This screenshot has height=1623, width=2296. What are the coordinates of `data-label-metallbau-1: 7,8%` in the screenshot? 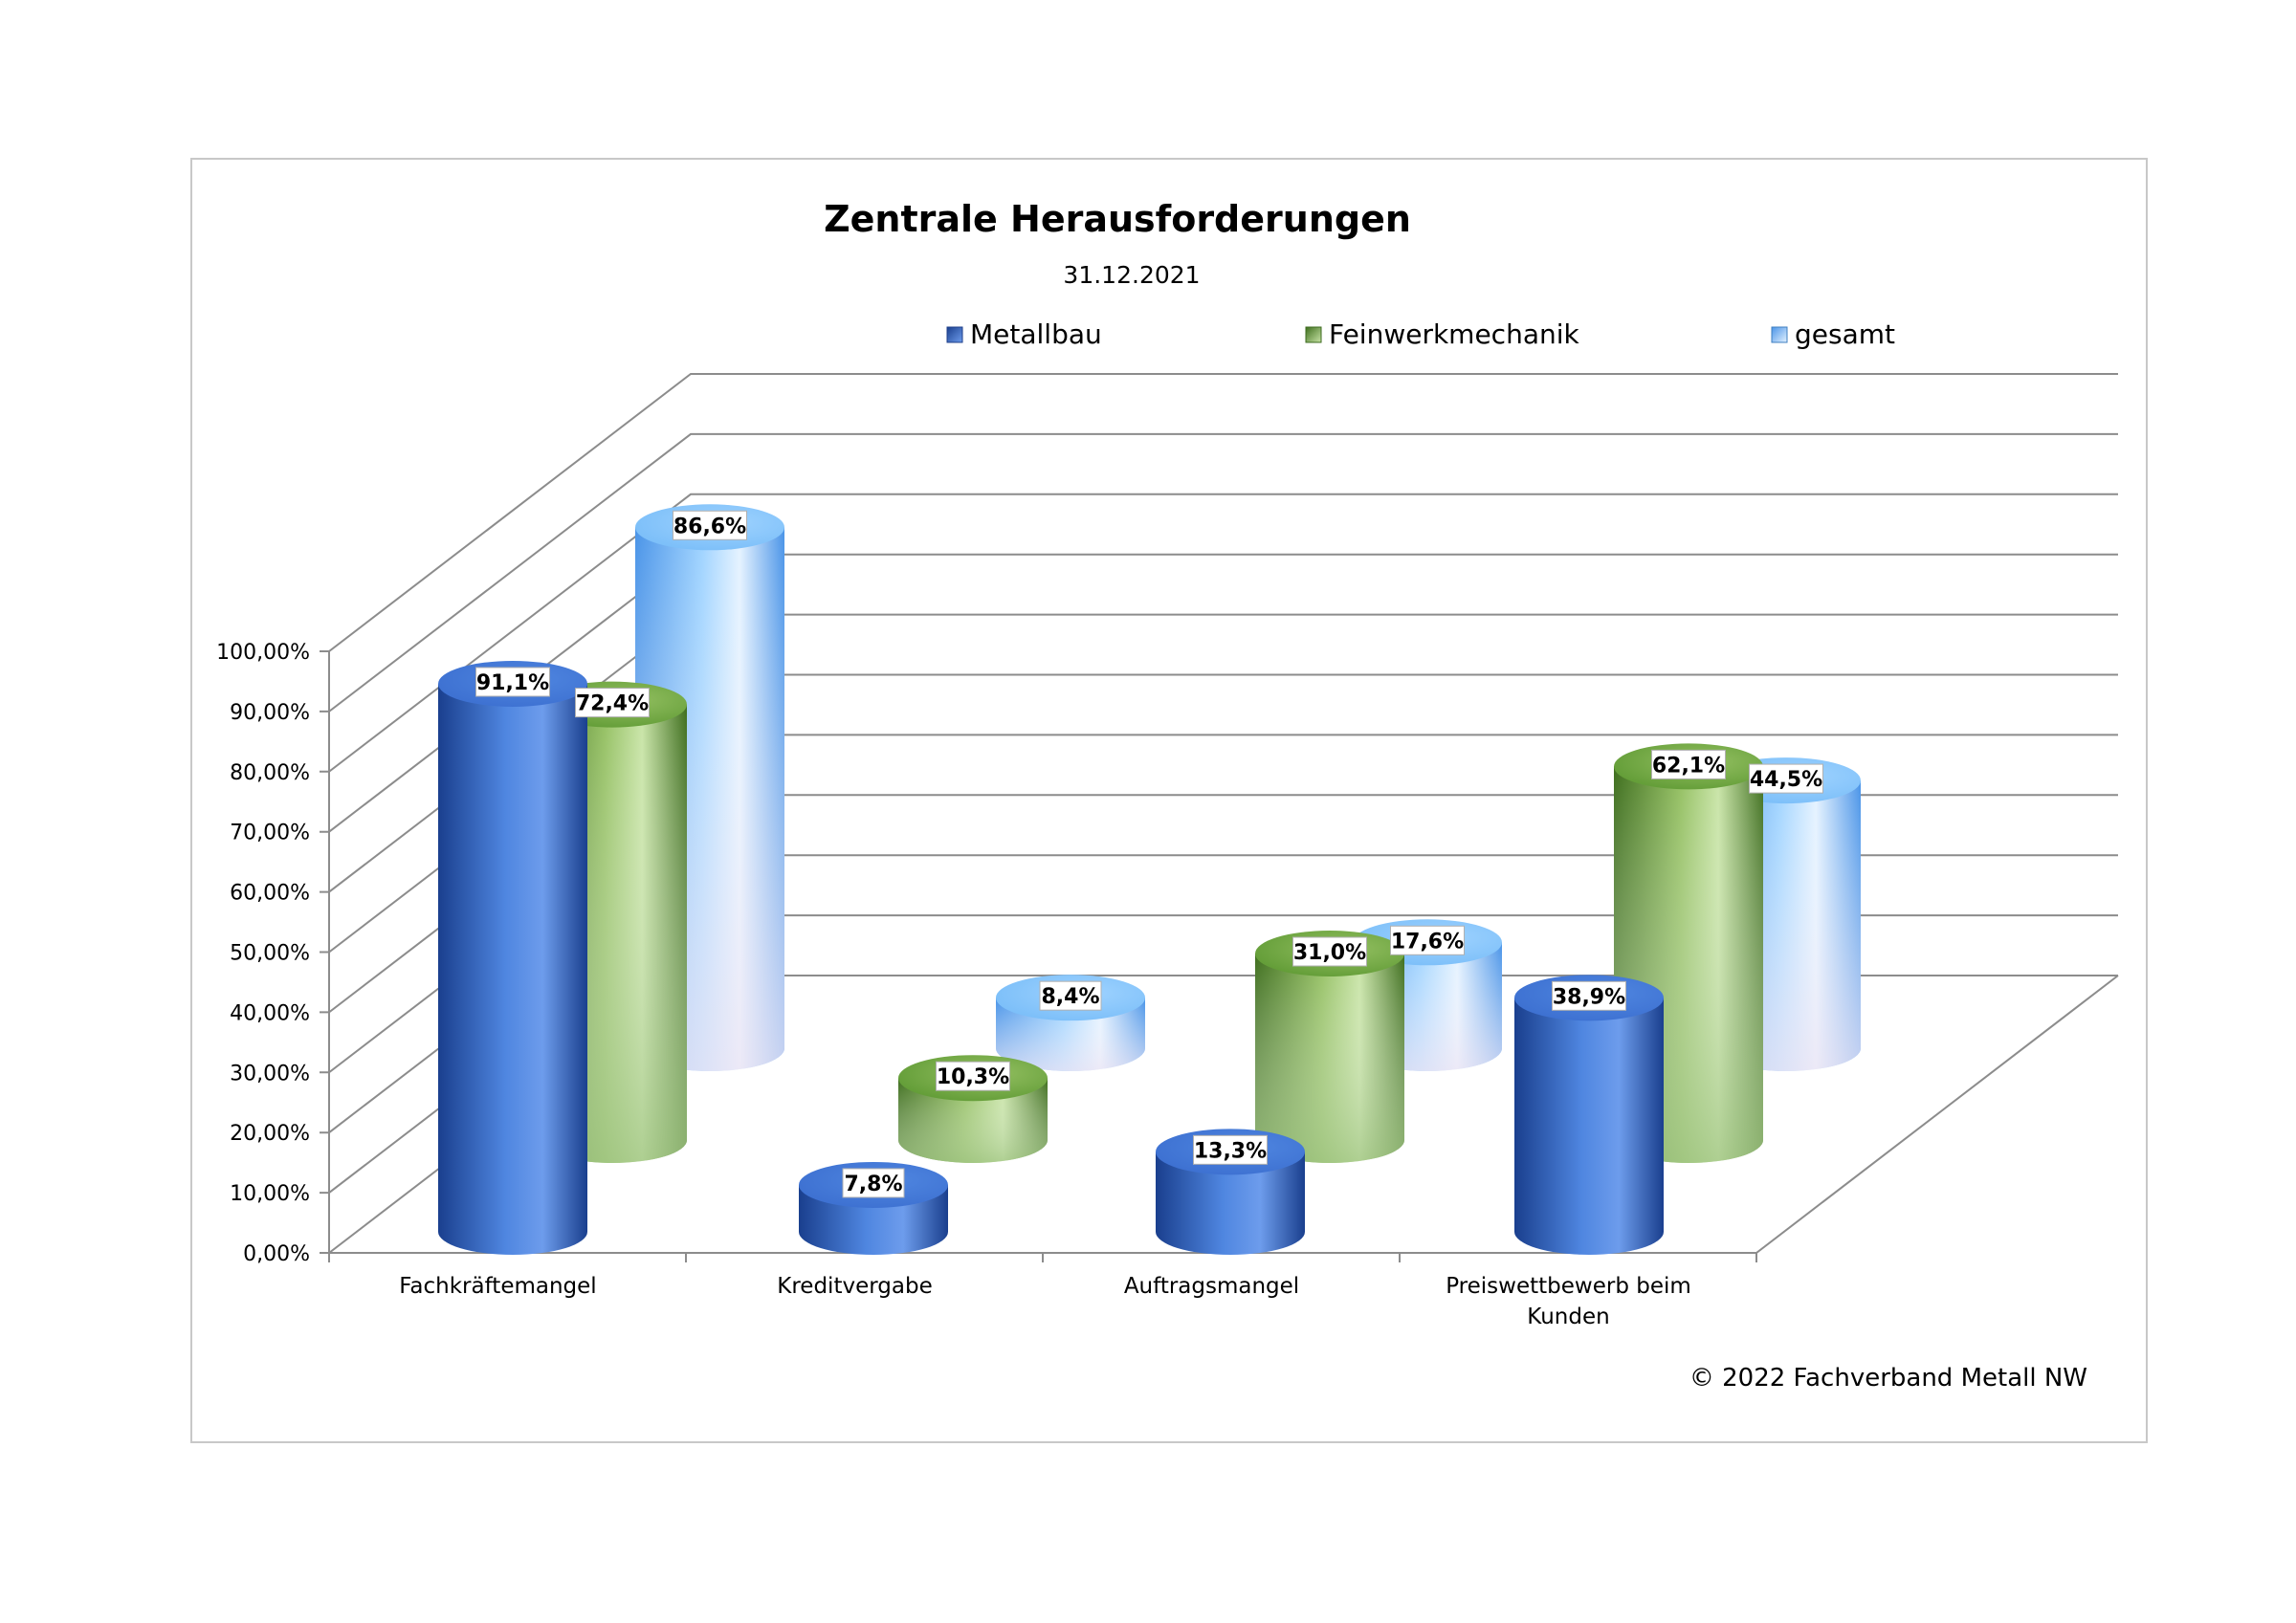 It's located at (873, 1183).